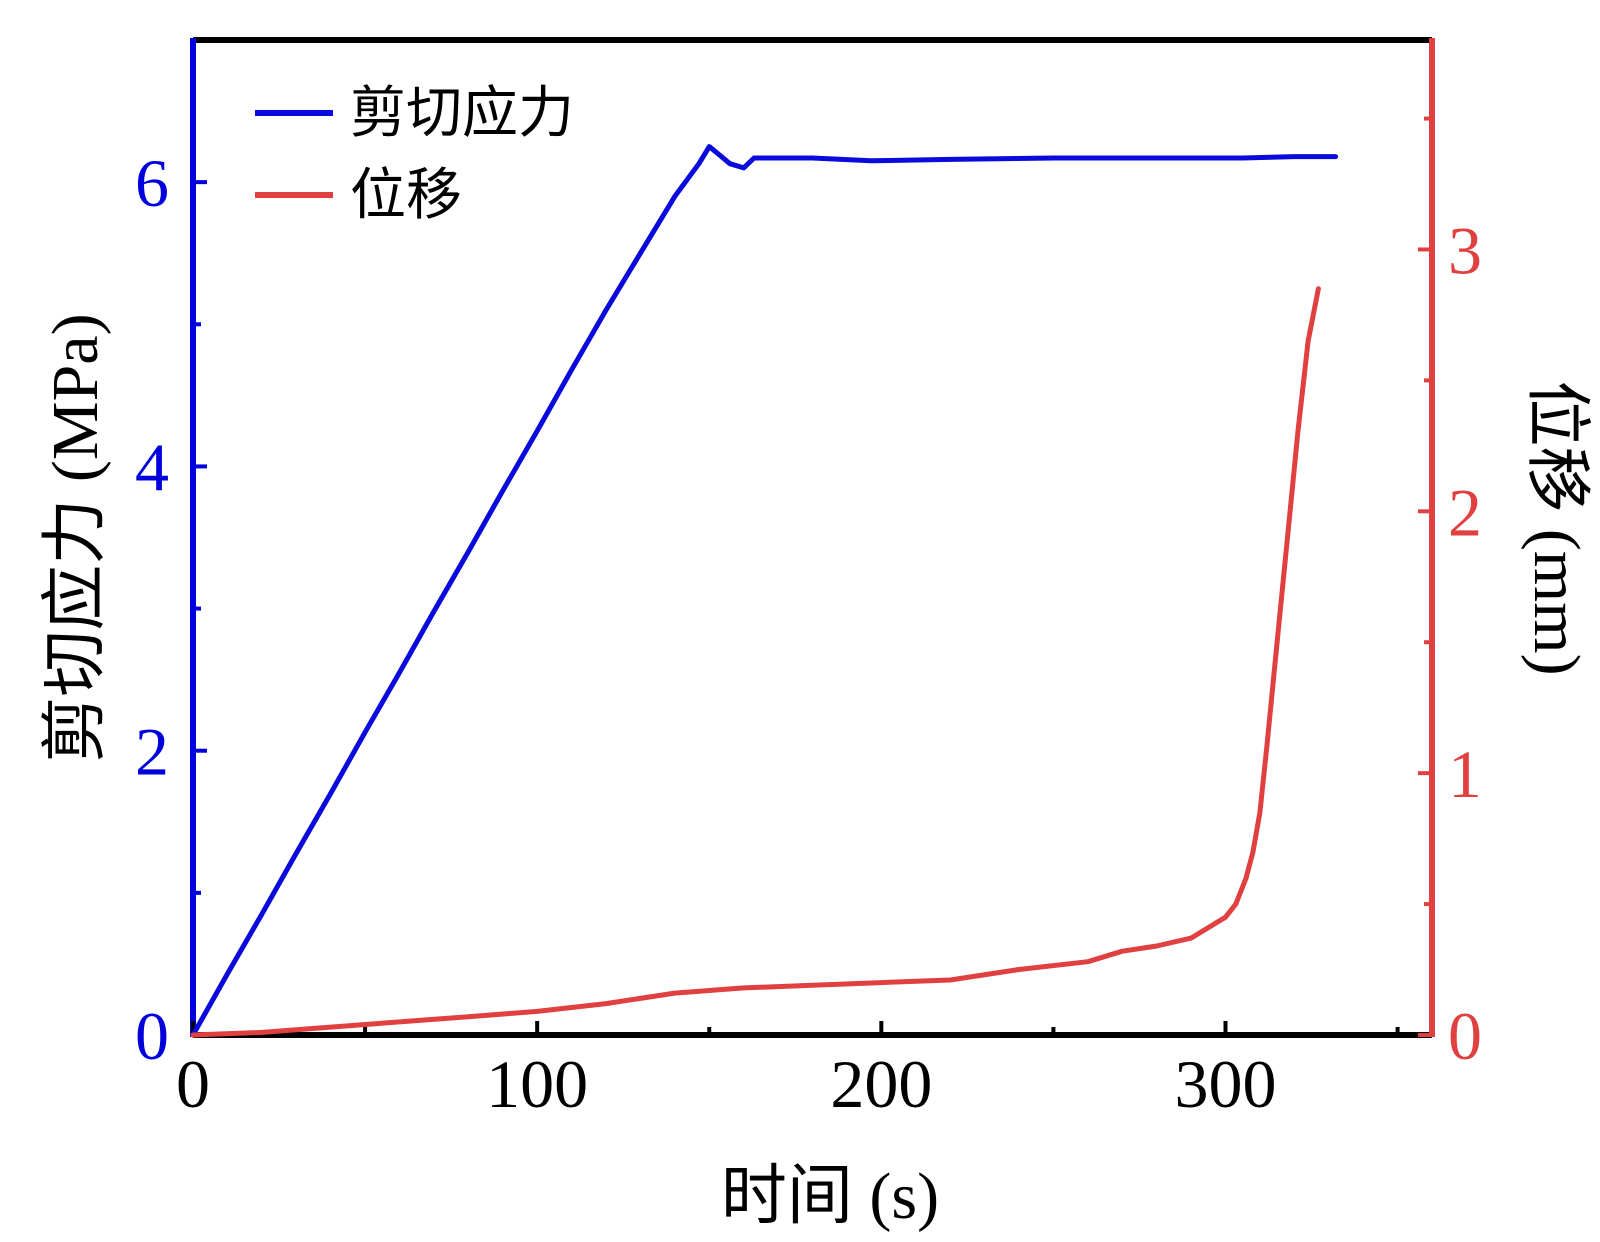 The height and width of the screenshot is (1242, 1600). What do you see at coordinates (193, 1084) in the screenshot?
I see `x-tick-label-0: 0` at bounding box center [193, 1084].